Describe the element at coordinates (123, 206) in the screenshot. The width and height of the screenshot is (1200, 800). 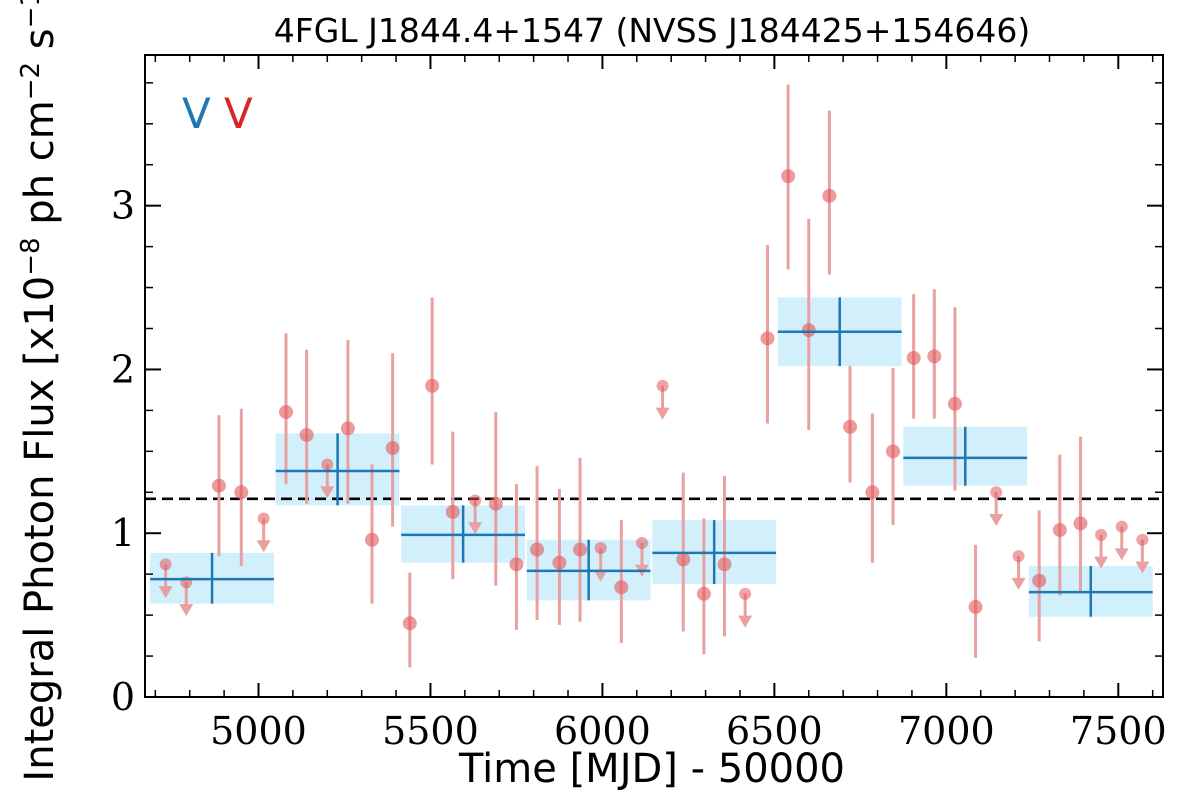
I see `y-tick-label: 3` at that location.